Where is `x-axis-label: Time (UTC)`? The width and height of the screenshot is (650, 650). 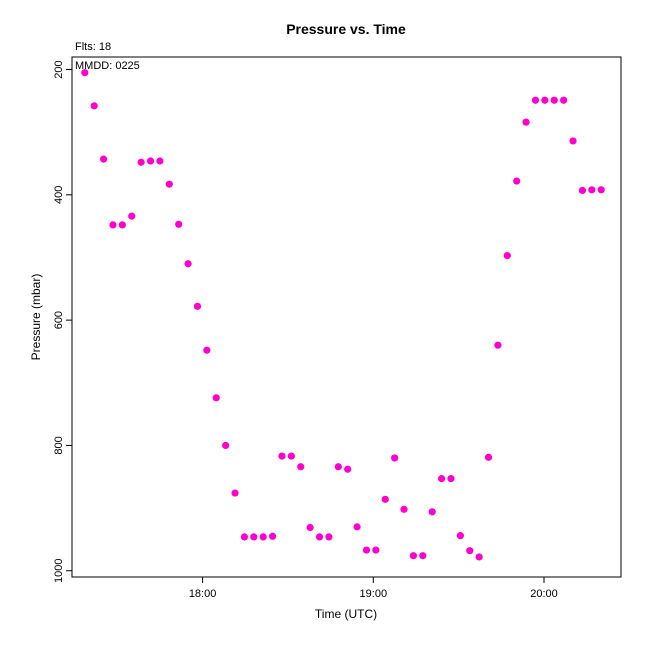
x-axis-label: Time (UTC) is located at coordinates (346, 614).